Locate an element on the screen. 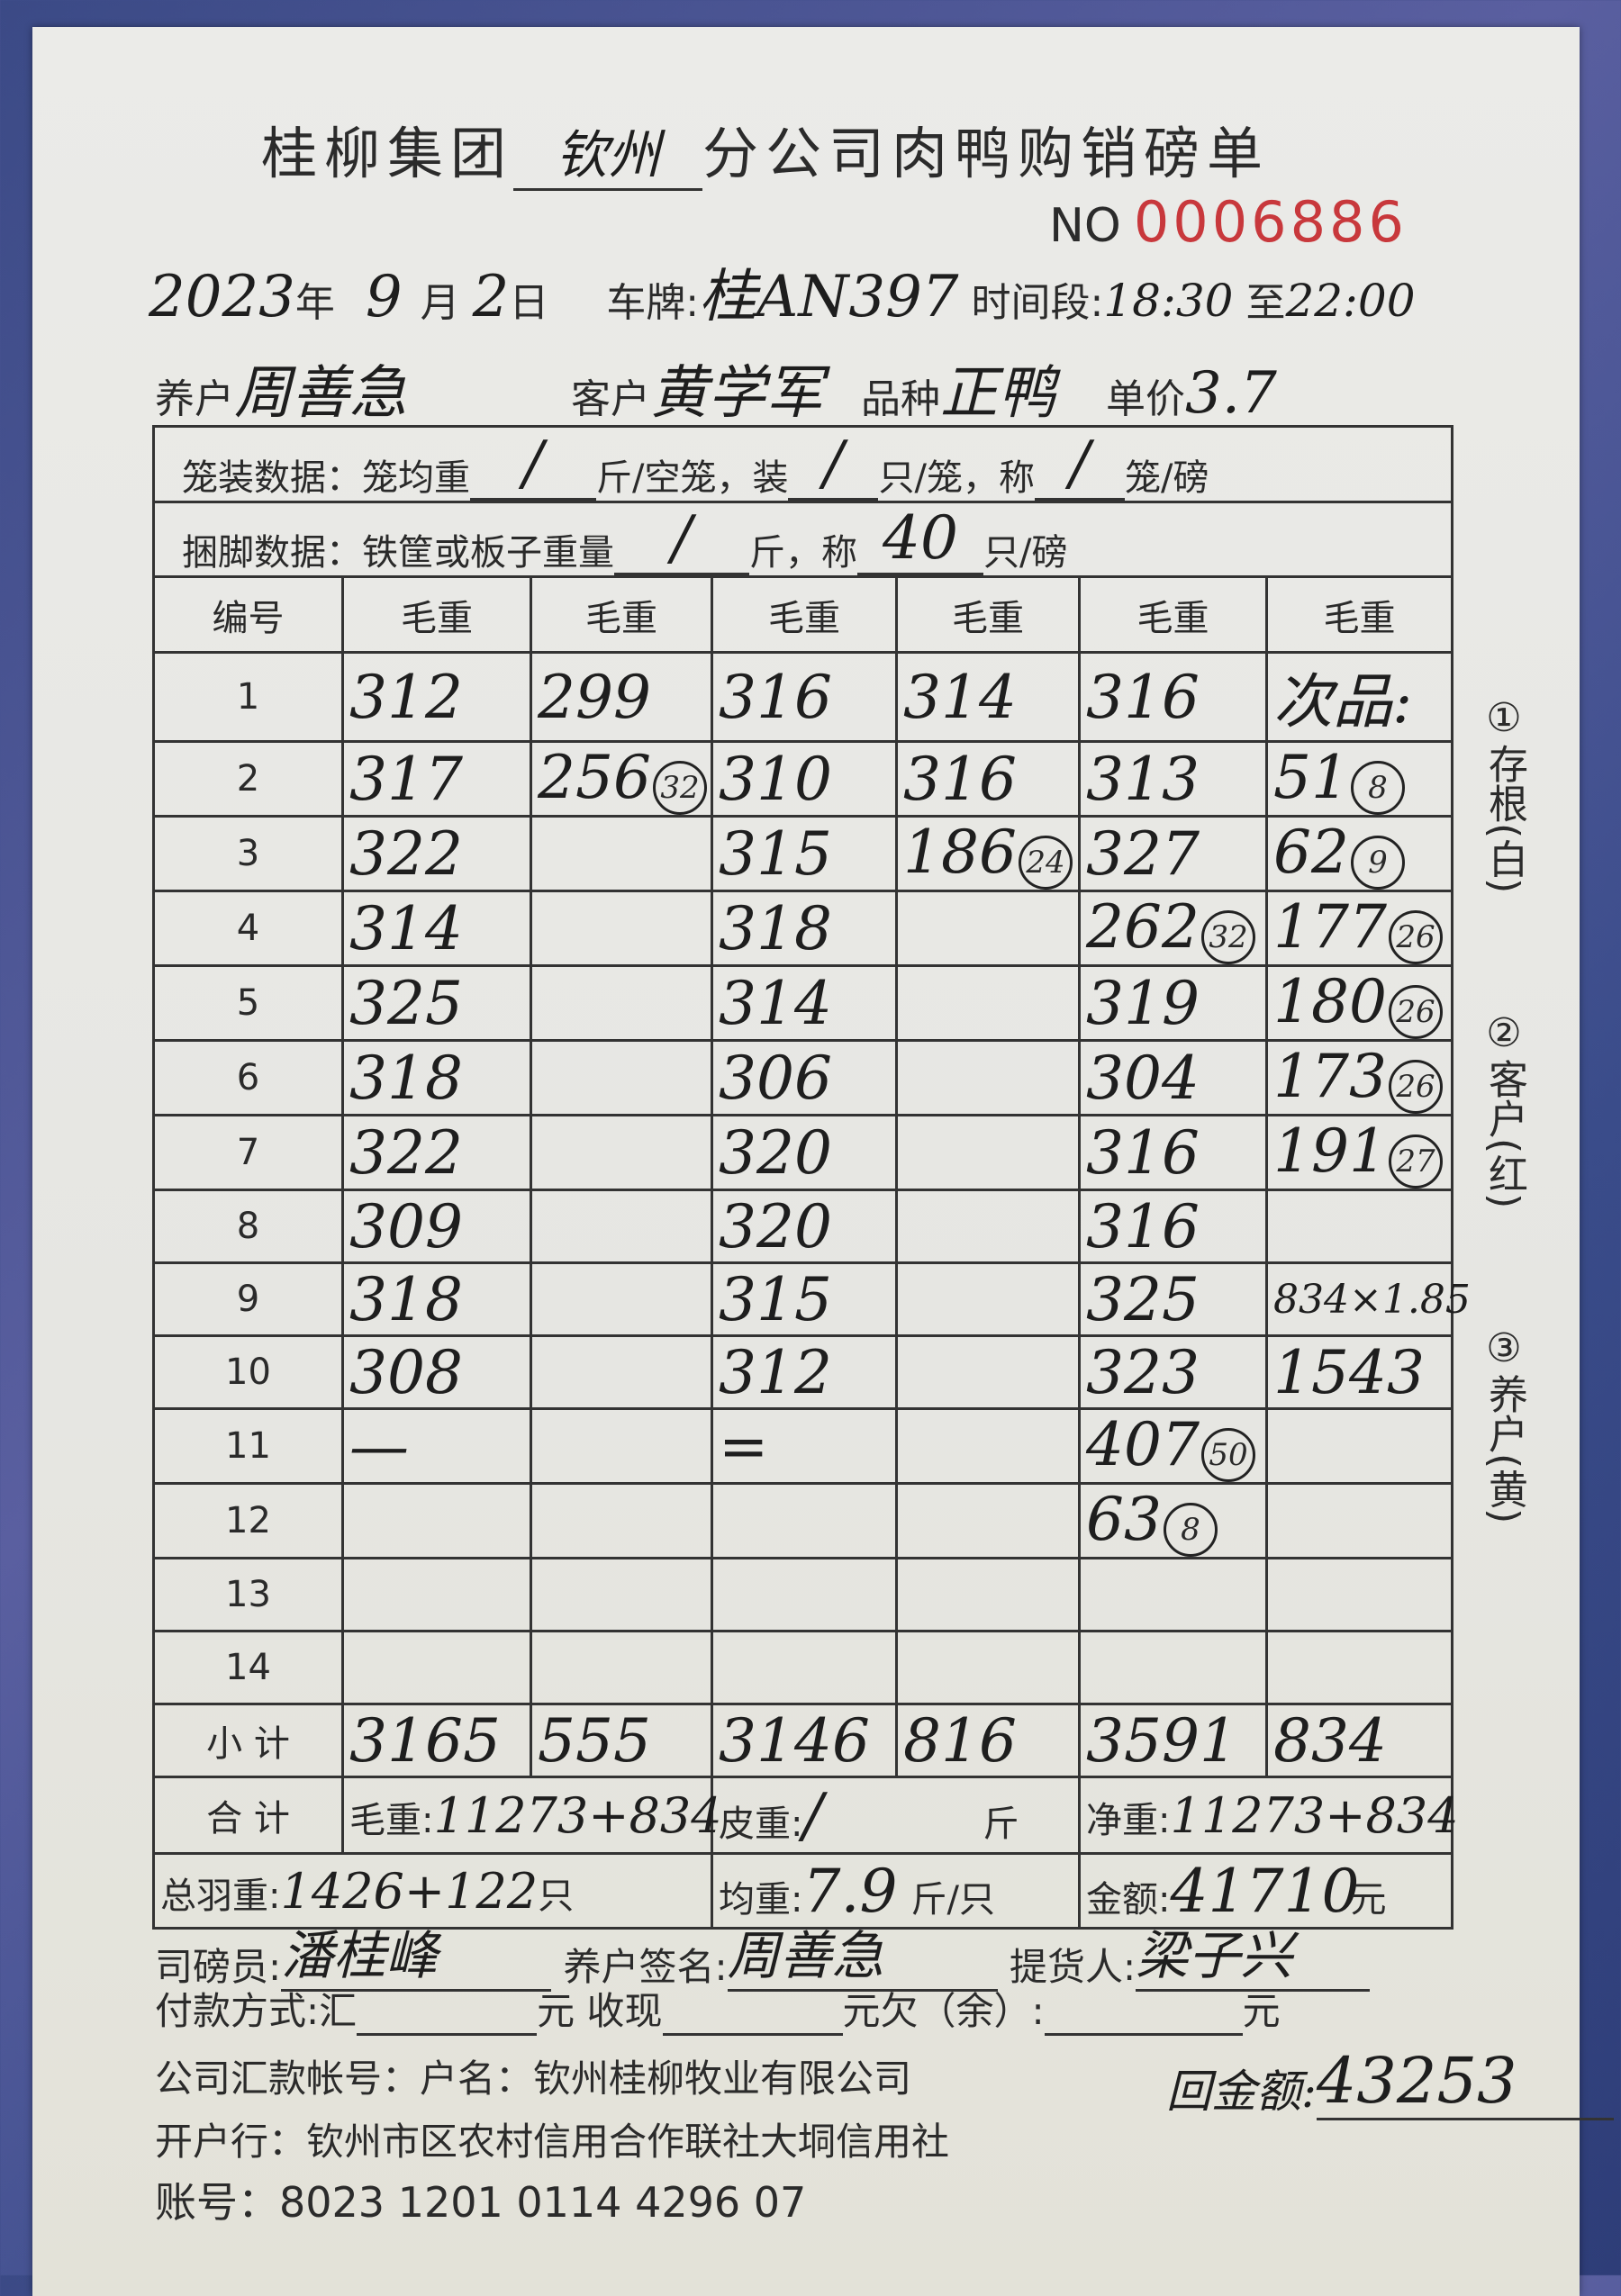 This screenshot has height=2296, width=1621. weight-value: 315 is located at coordinates (775, 1299).